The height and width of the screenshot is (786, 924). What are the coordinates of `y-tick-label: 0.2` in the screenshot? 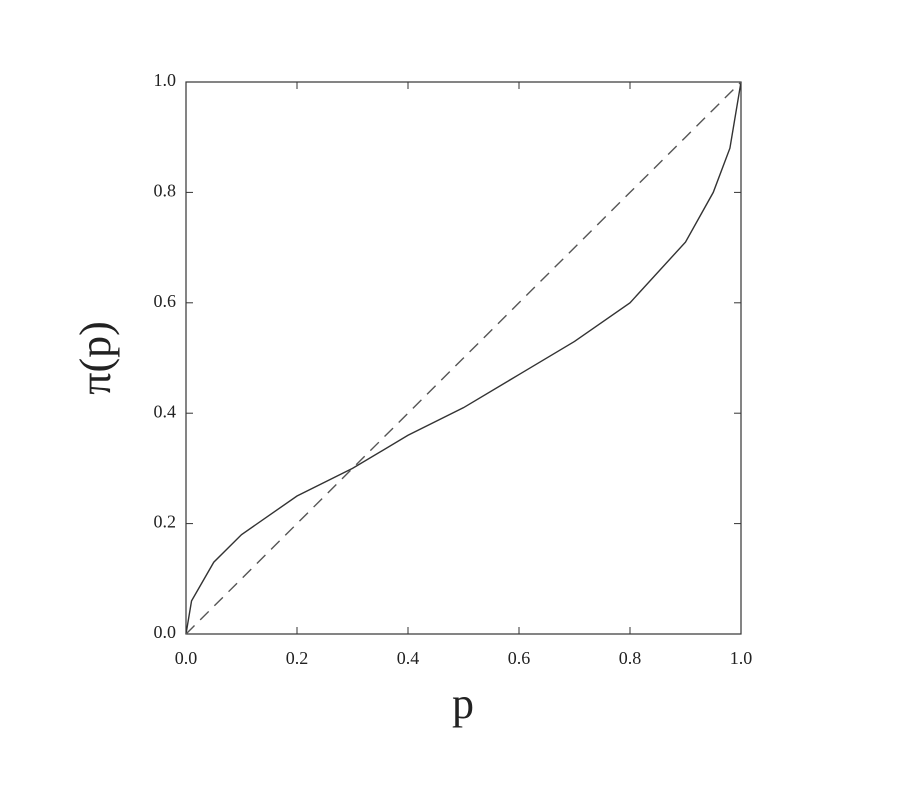 It's located at (165, 522).